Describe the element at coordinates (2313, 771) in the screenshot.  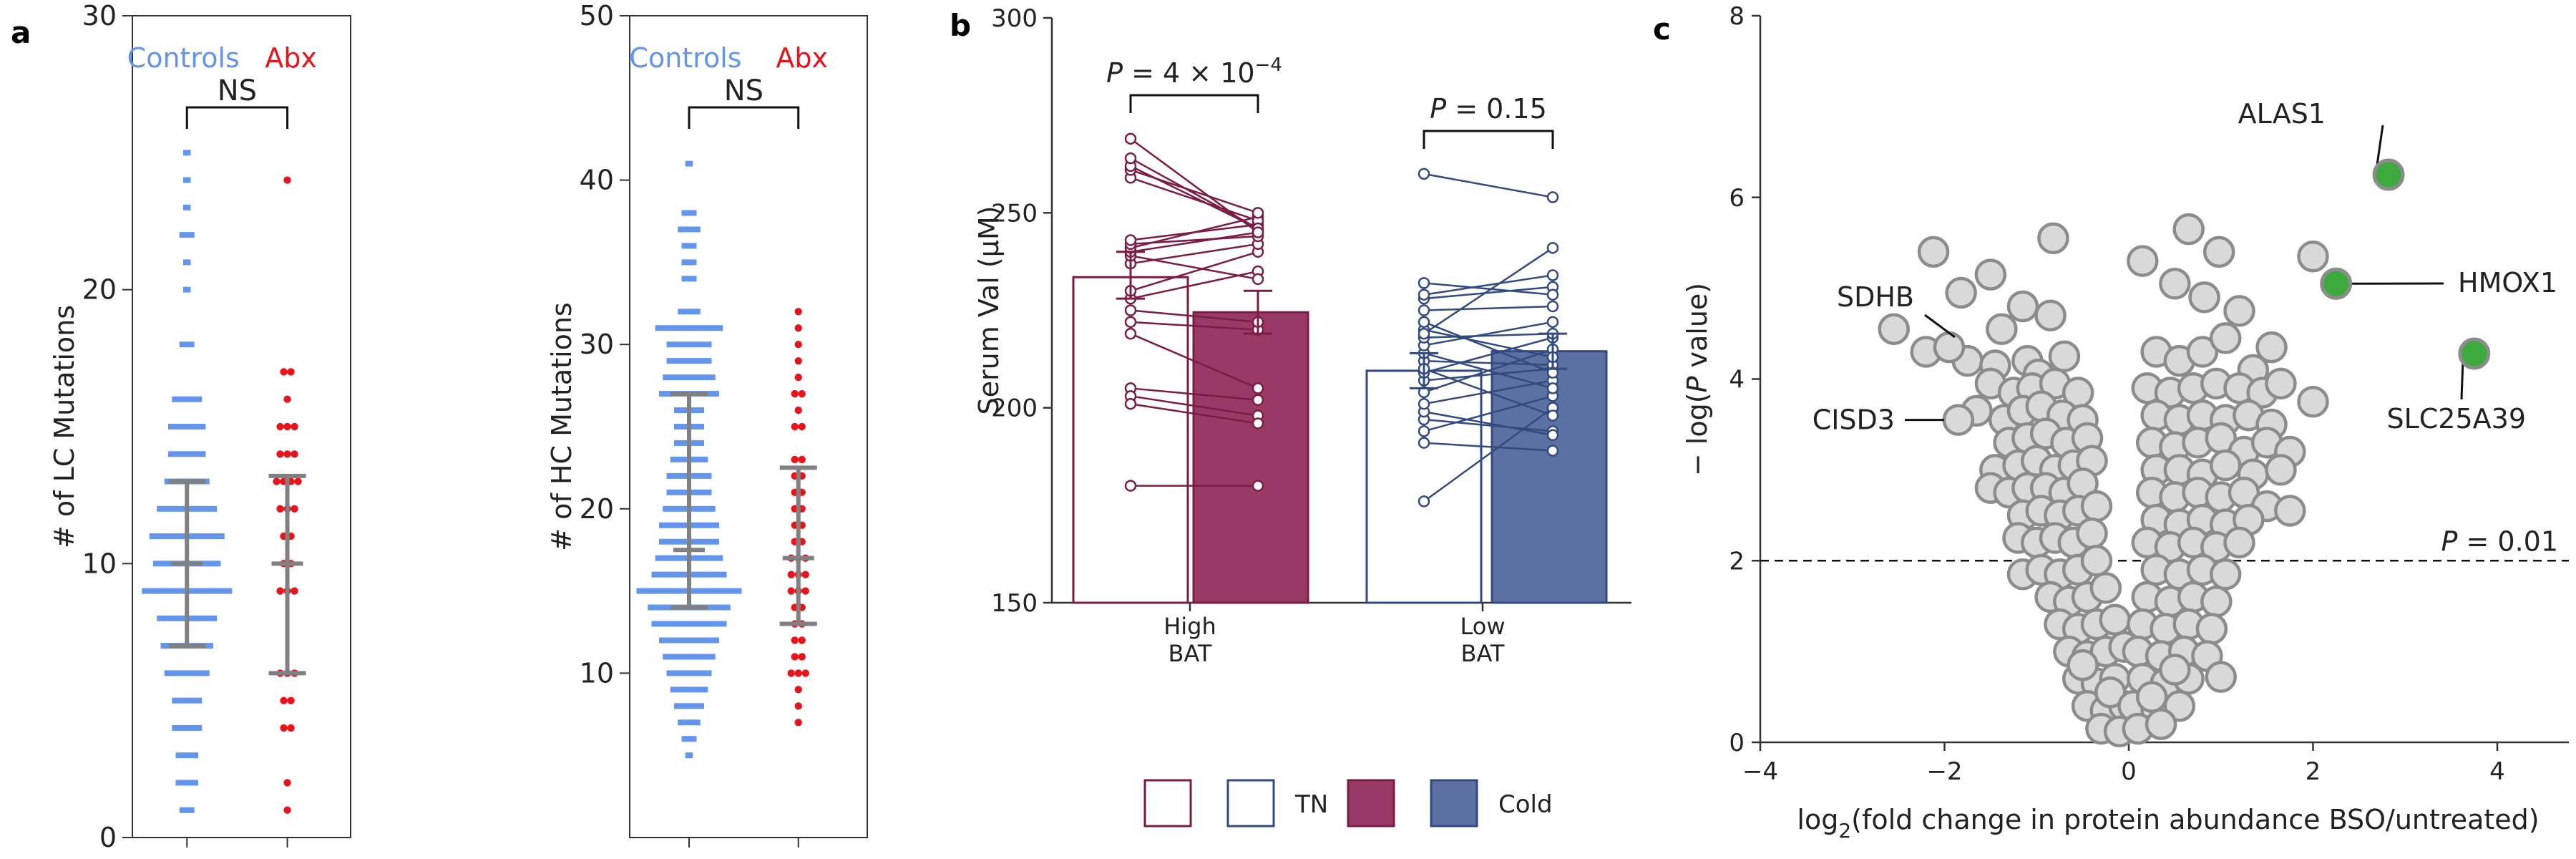
I see `x-tick-label: 2` at that location.